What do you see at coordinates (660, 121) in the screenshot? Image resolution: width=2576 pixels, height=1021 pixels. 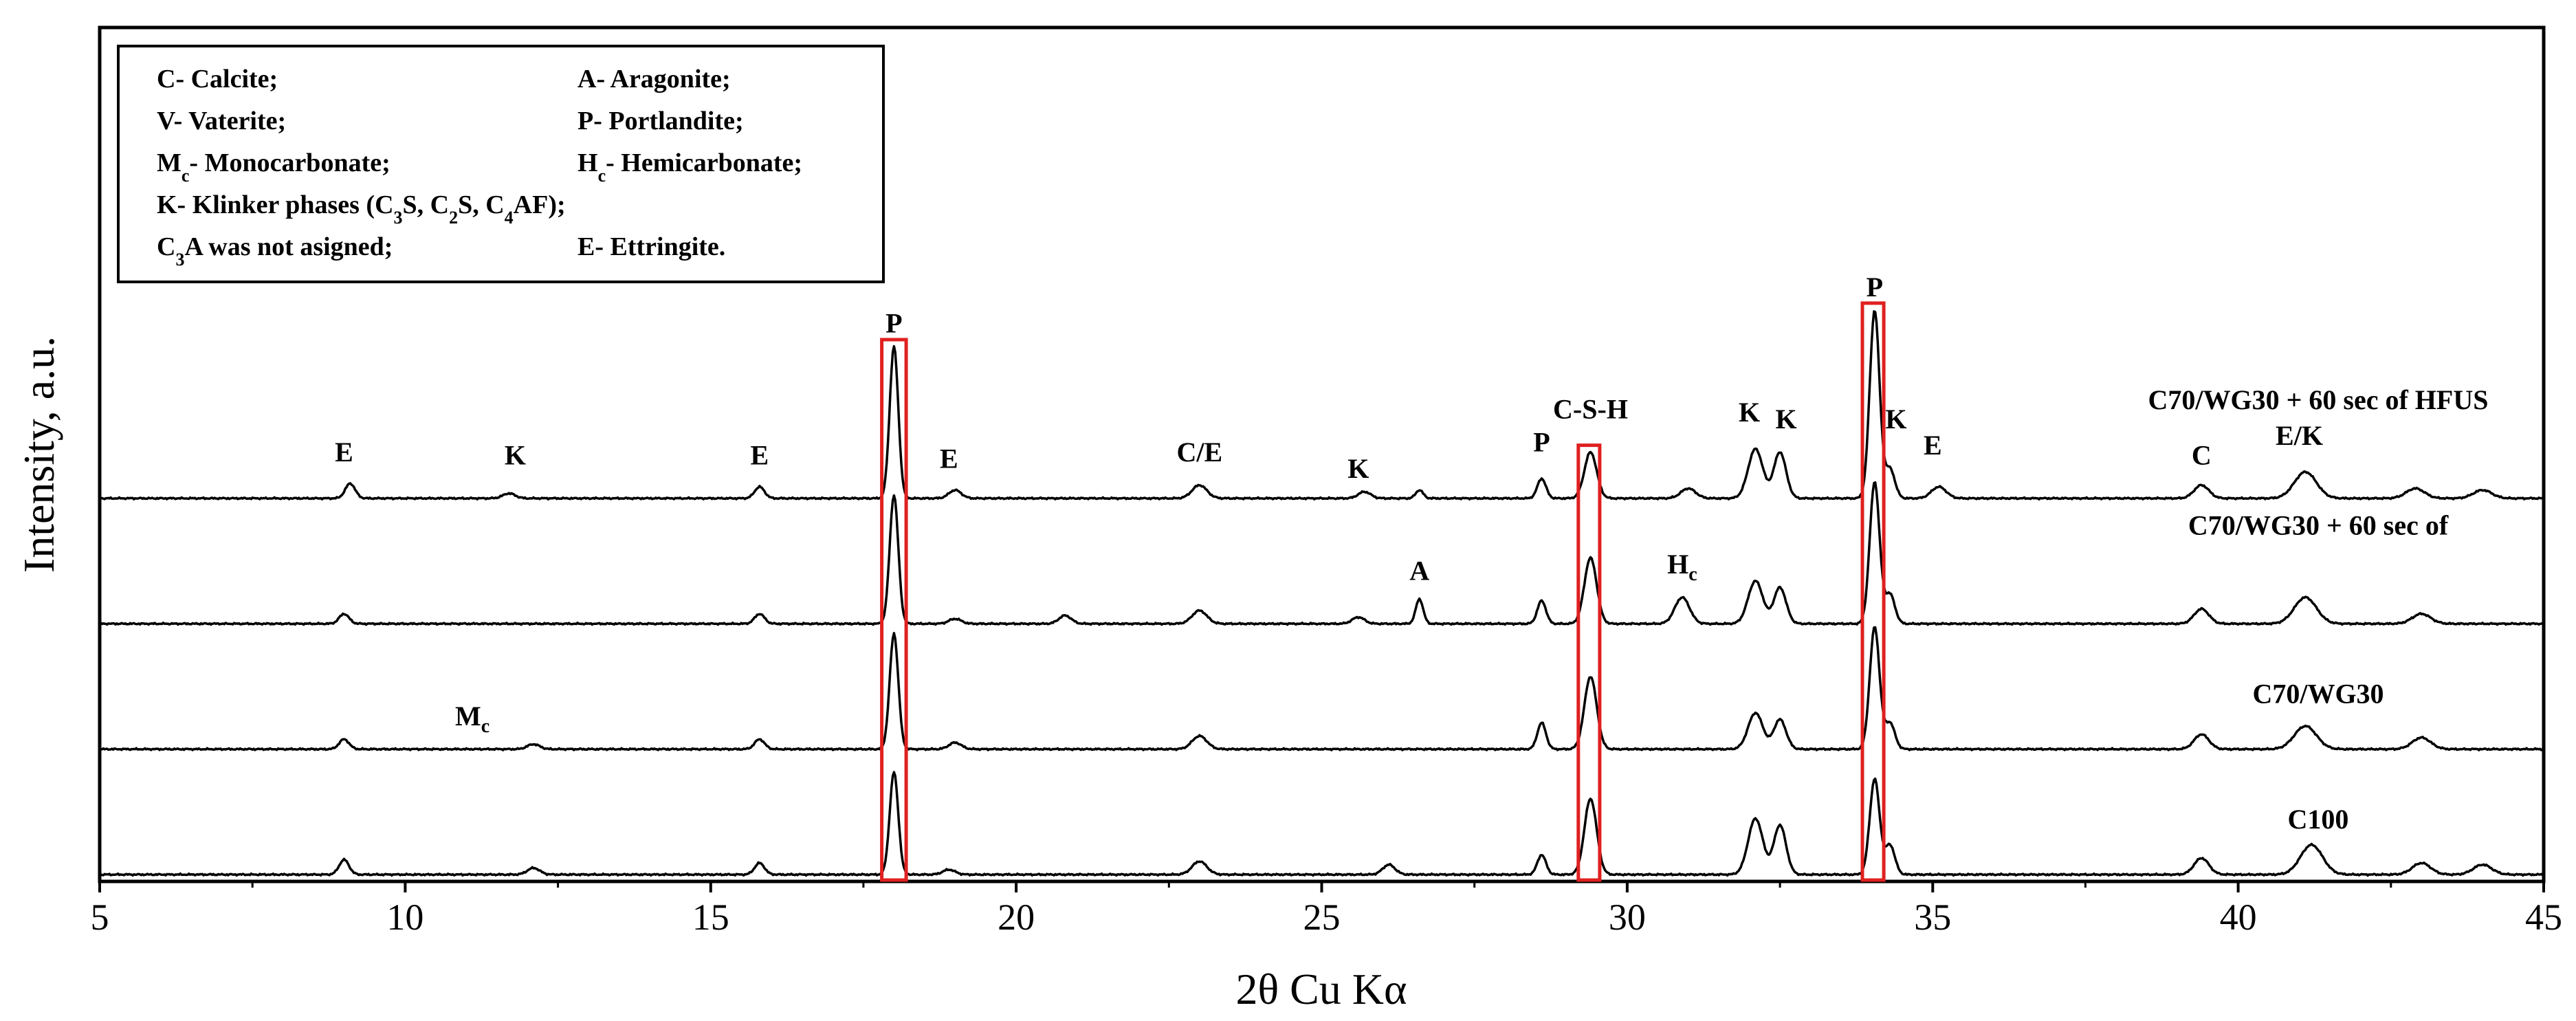 I see `legend-entry-1-1: P- Portlandite;` at bounding box center [660, 121].